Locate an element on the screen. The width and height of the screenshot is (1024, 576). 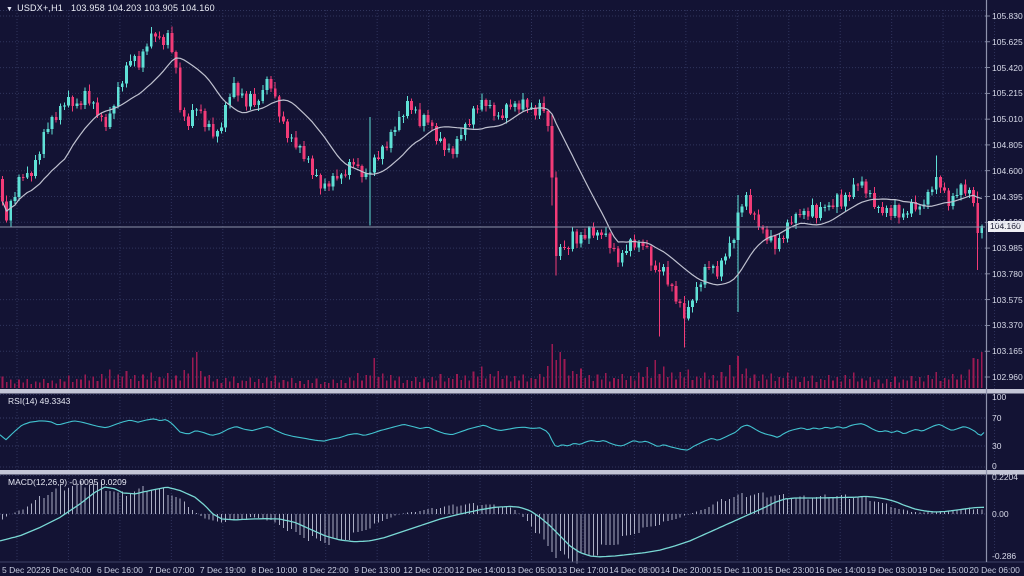
macd-panel is located at coordinates (492, 518).